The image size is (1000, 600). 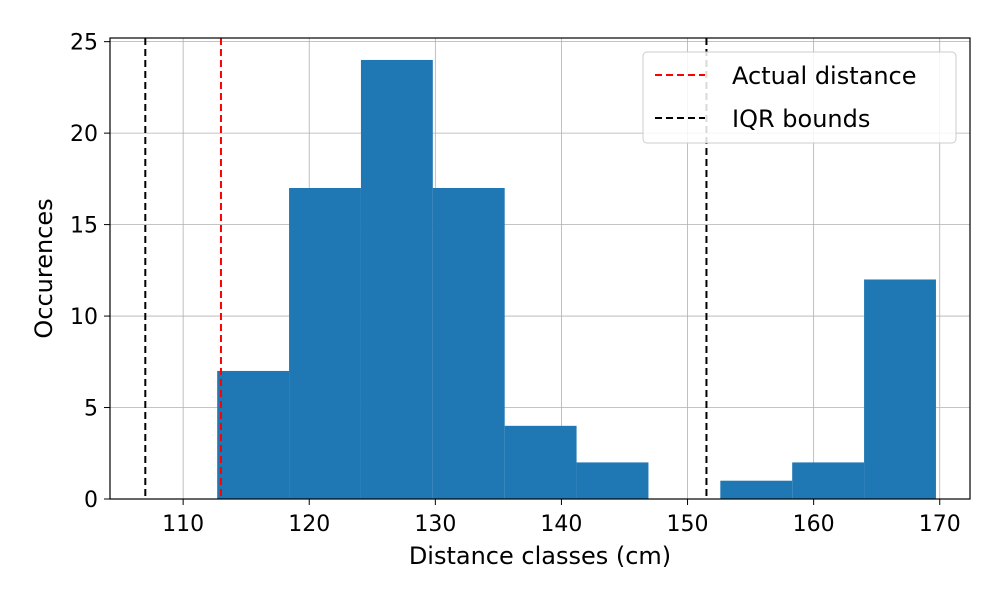 What do you see at coordinates (309, 524) in the screenshot?
I see `x-tick-label: 120` at bounding box center [309, 524].